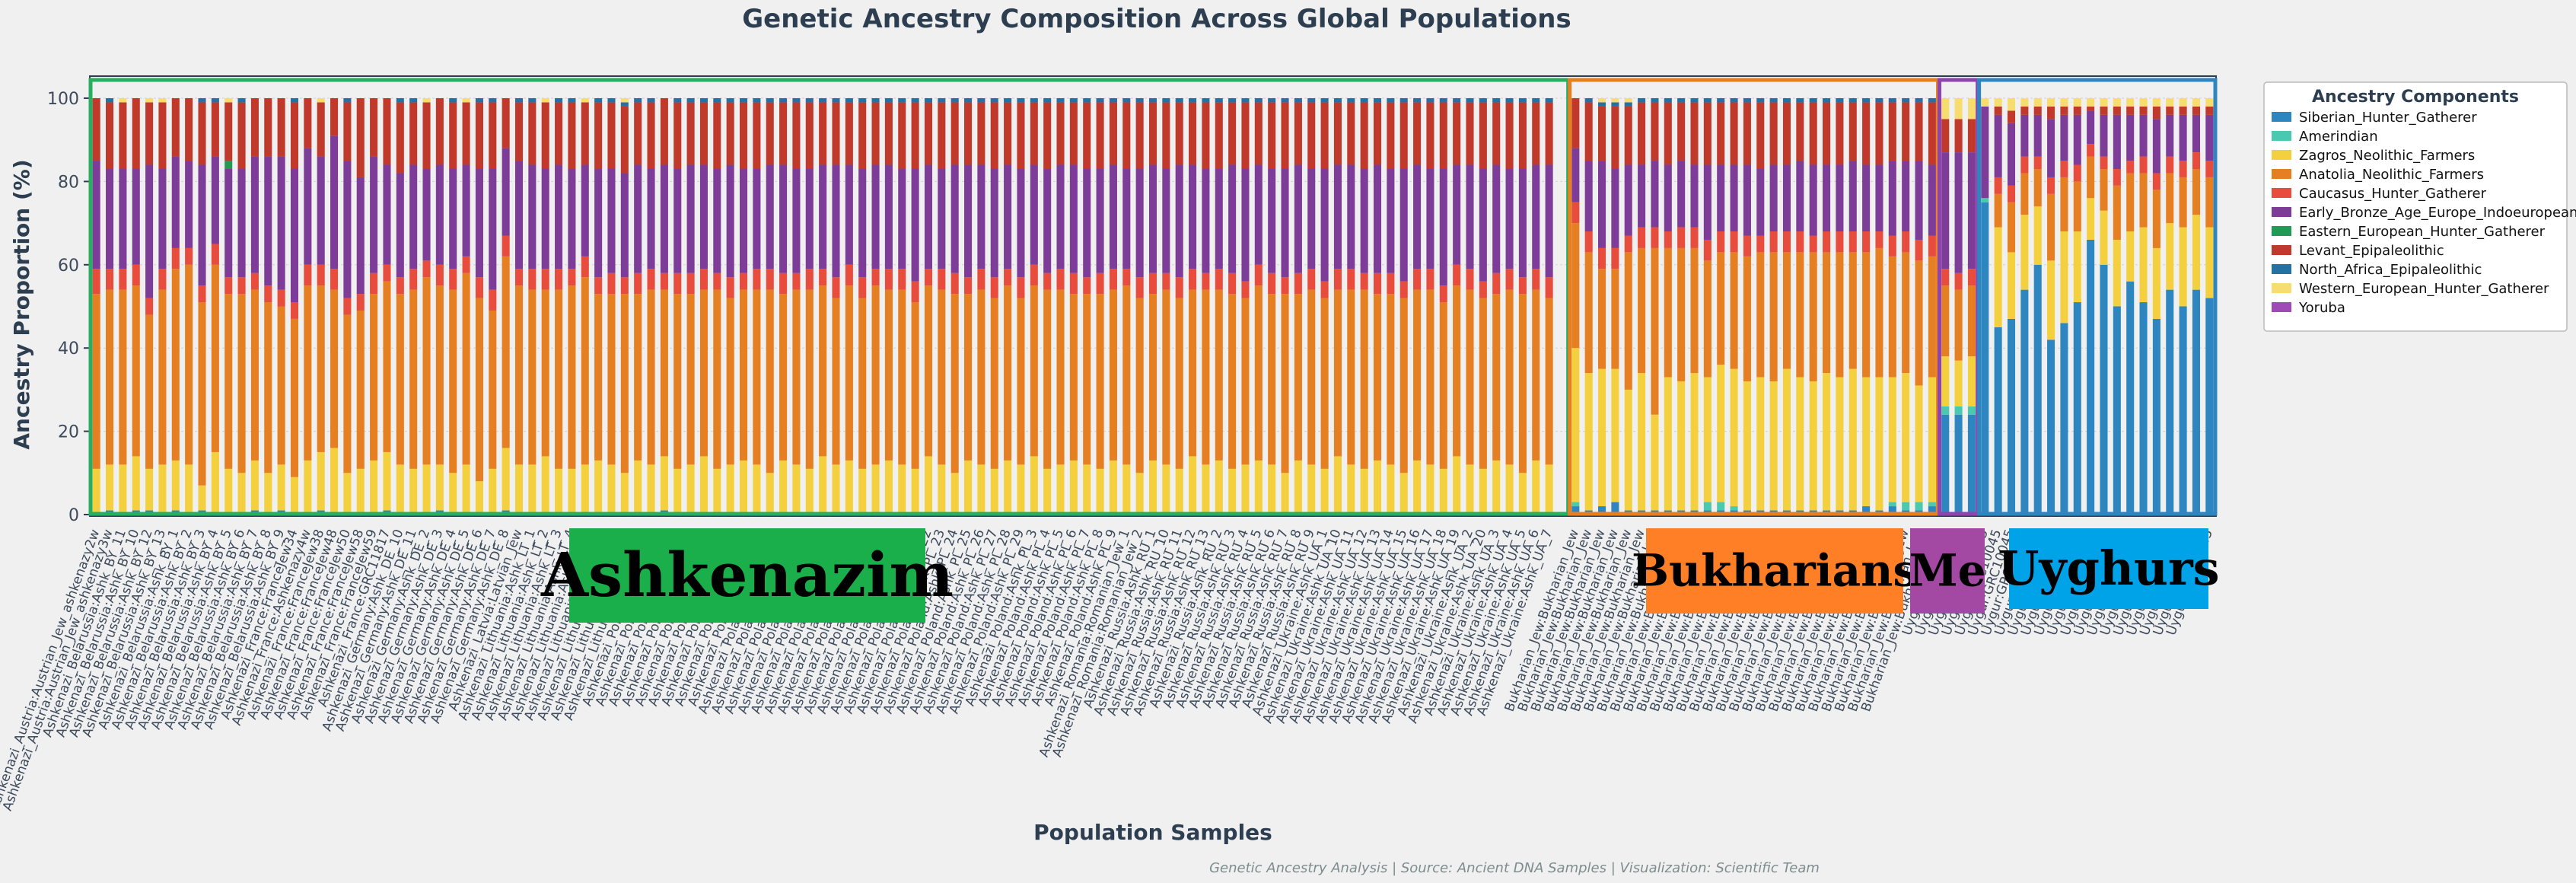 This screenshot has width=2576, height=883. I want to click on legend-swatch, so click(2281, 288).